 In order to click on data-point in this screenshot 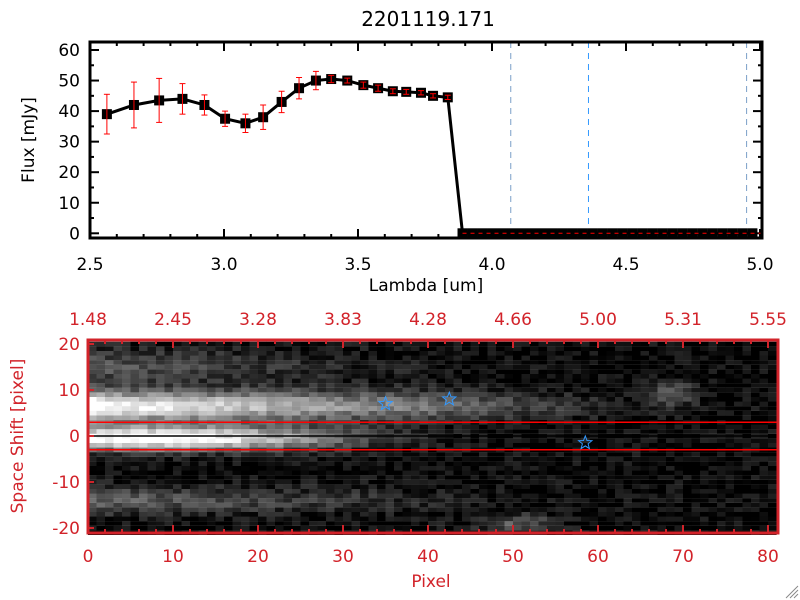, I will do `click(692, 233)`.